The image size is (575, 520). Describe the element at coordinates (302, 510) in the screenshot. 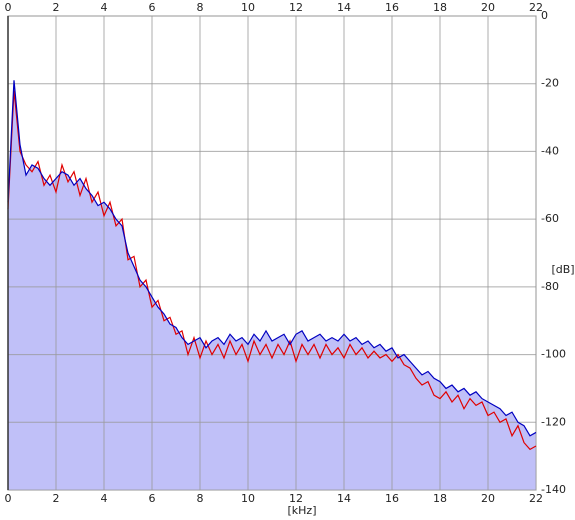

I see `x-axis-label: [kHz]` at that location.